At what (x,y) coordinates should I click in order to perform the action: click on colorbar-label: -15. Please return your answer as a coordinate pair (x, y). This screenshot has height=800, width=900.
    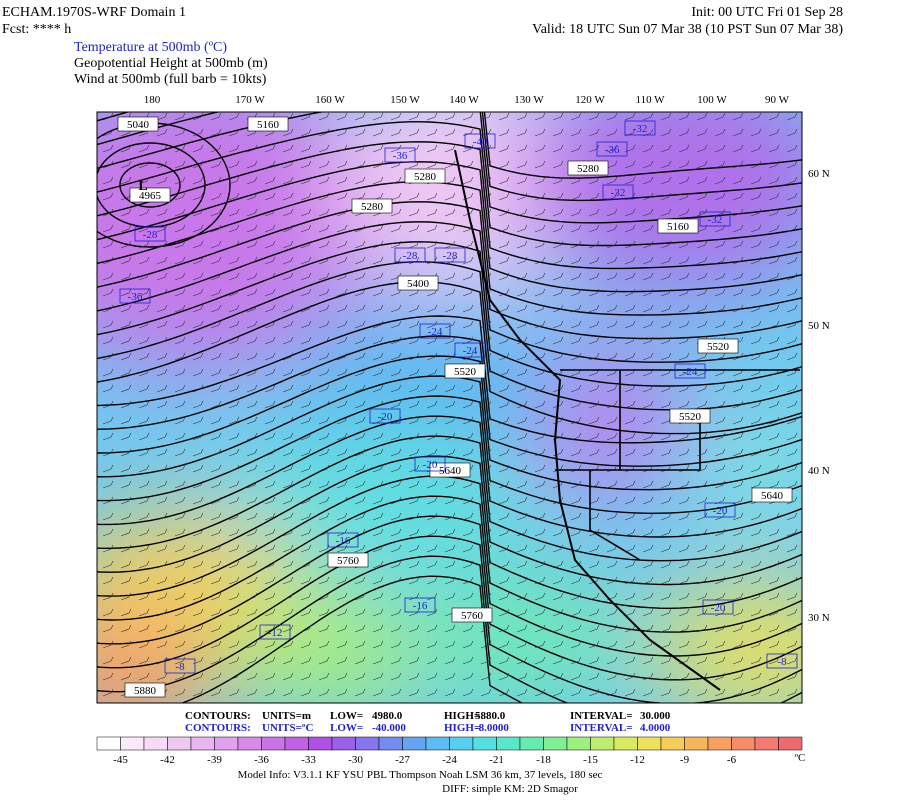
    Looking at the image, I should click on (590, 760).